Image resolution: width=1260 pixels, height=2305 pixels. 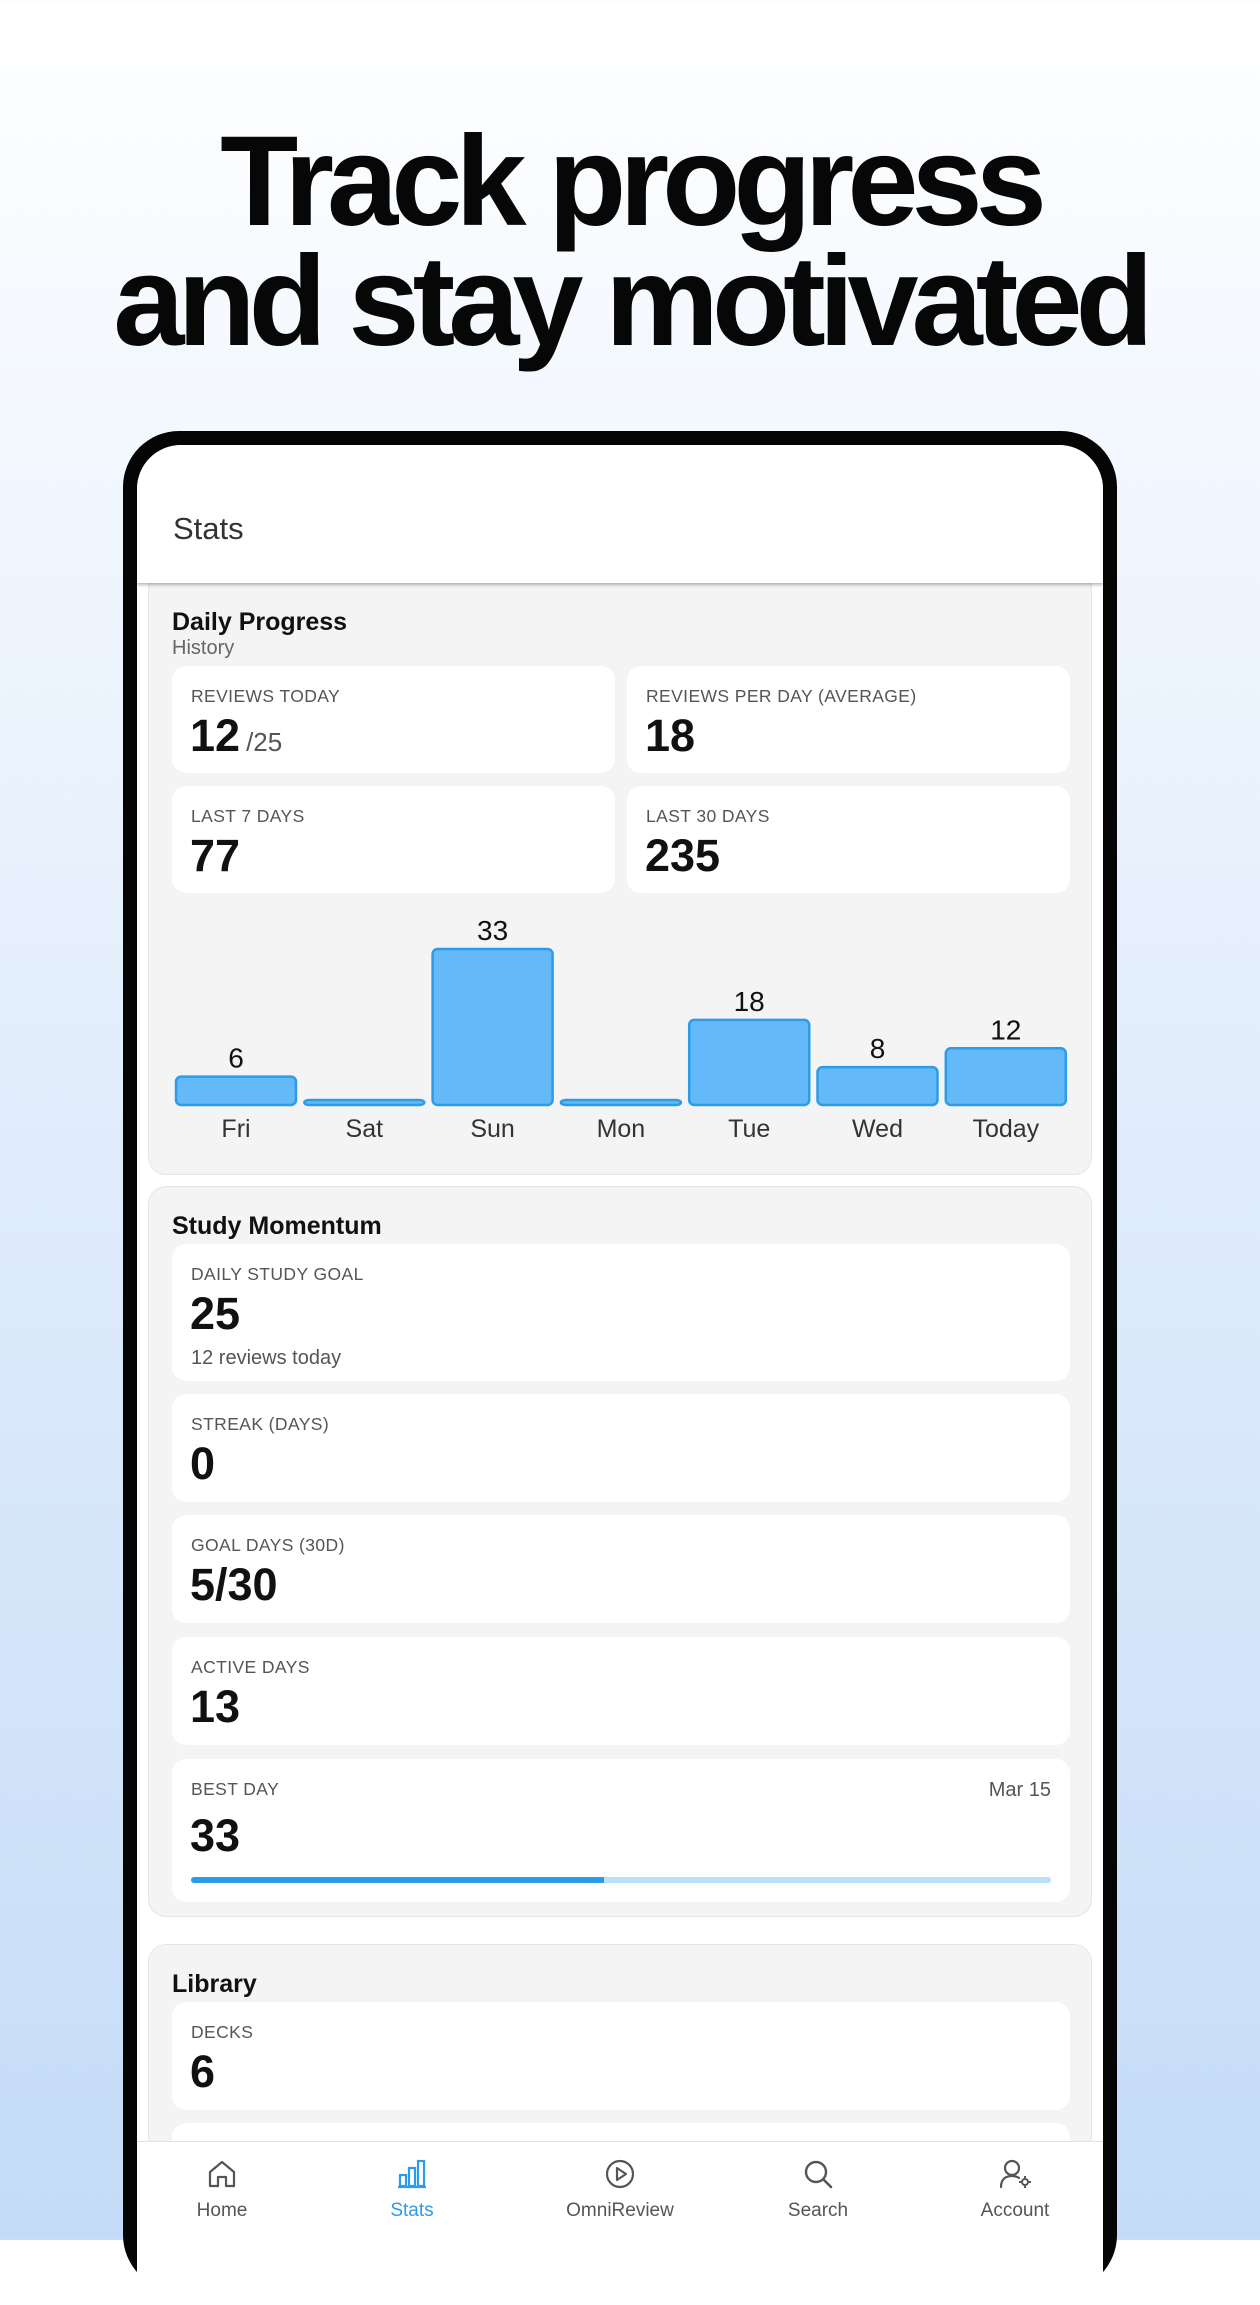 I want to click on last-30-days-card: LAST 30 DAYS 235, so click(x=848, y=839).